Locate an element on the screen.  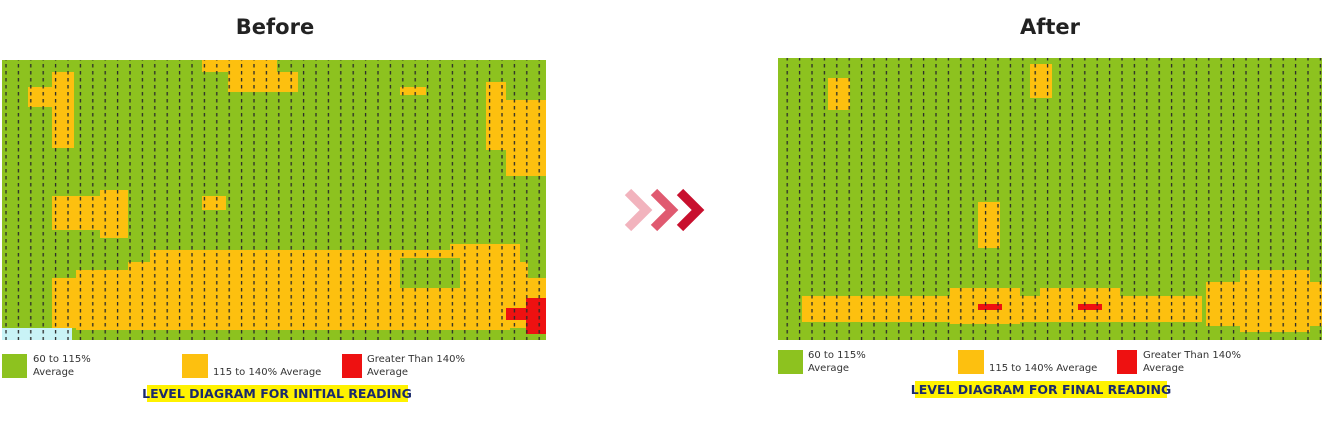
arrows is located at coordinates (664, 210).